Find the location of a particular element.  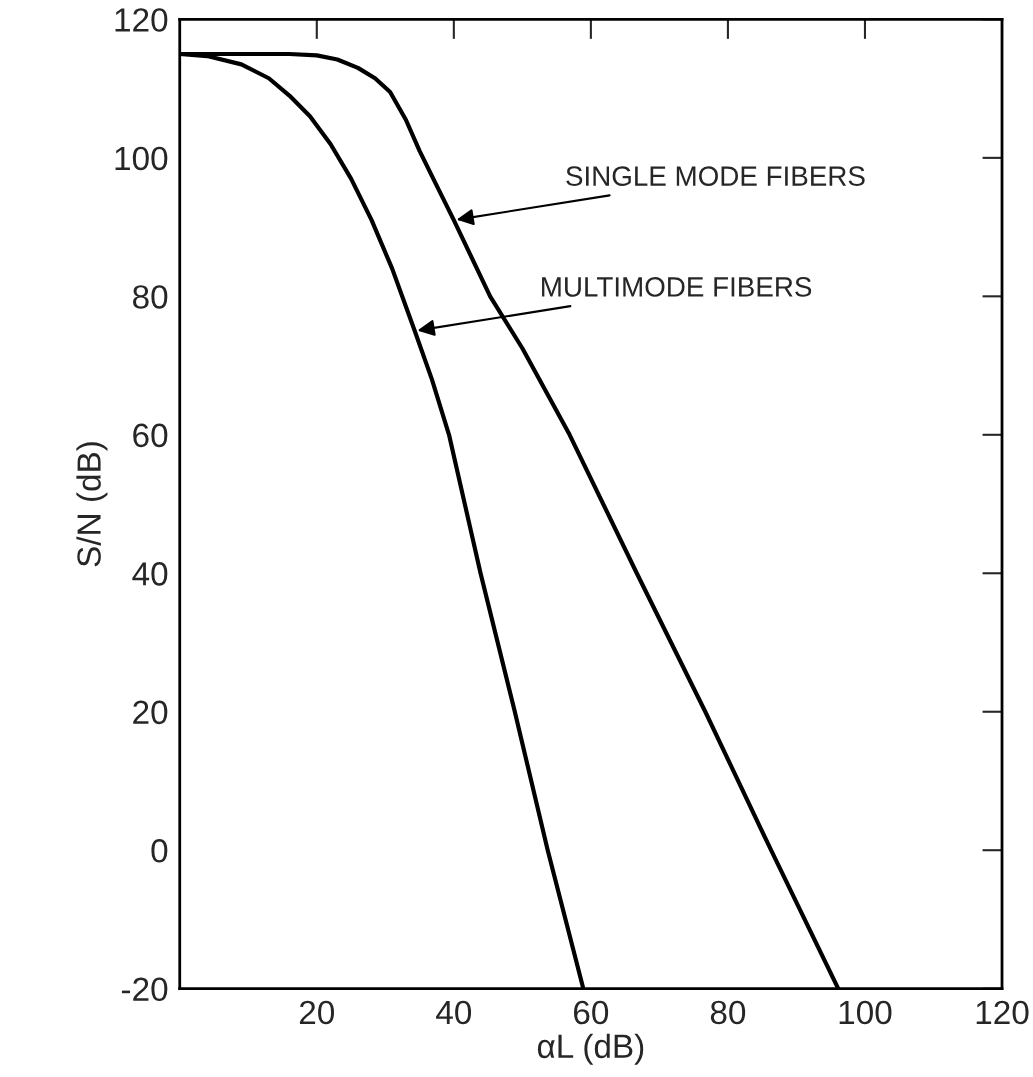

y-tick-label: 20 is located at coordinates (150, 712).